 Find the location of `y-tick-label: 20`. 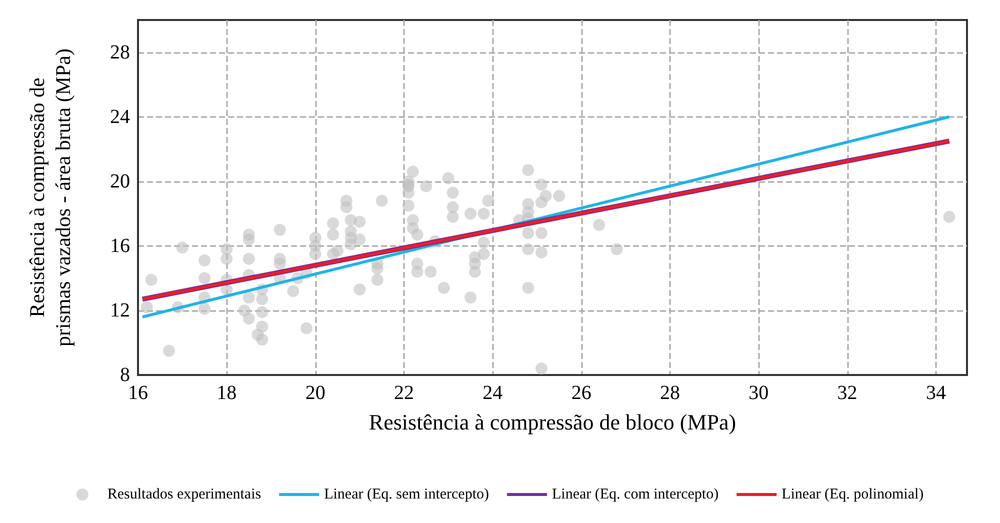

y-tick-label: 20 is located at coordinates (120, 181).